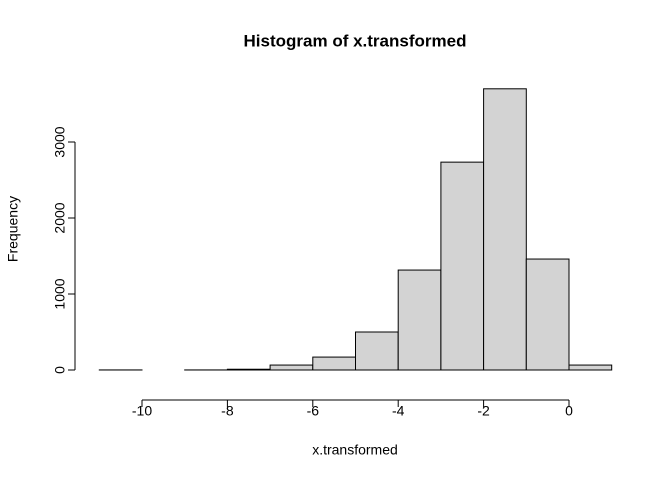 Image resolution: width=672 pixels, height=480 pixels. Describe the element at coordinates (227, 411) in the screenshot. I see `x-tick-label: -8` at that location.